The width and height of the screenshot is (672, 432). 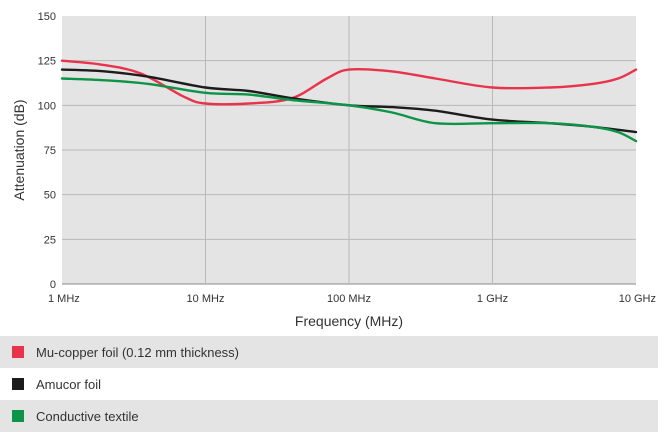 I want to click on series-line-conductive-textile, so click(x=349, y=110).